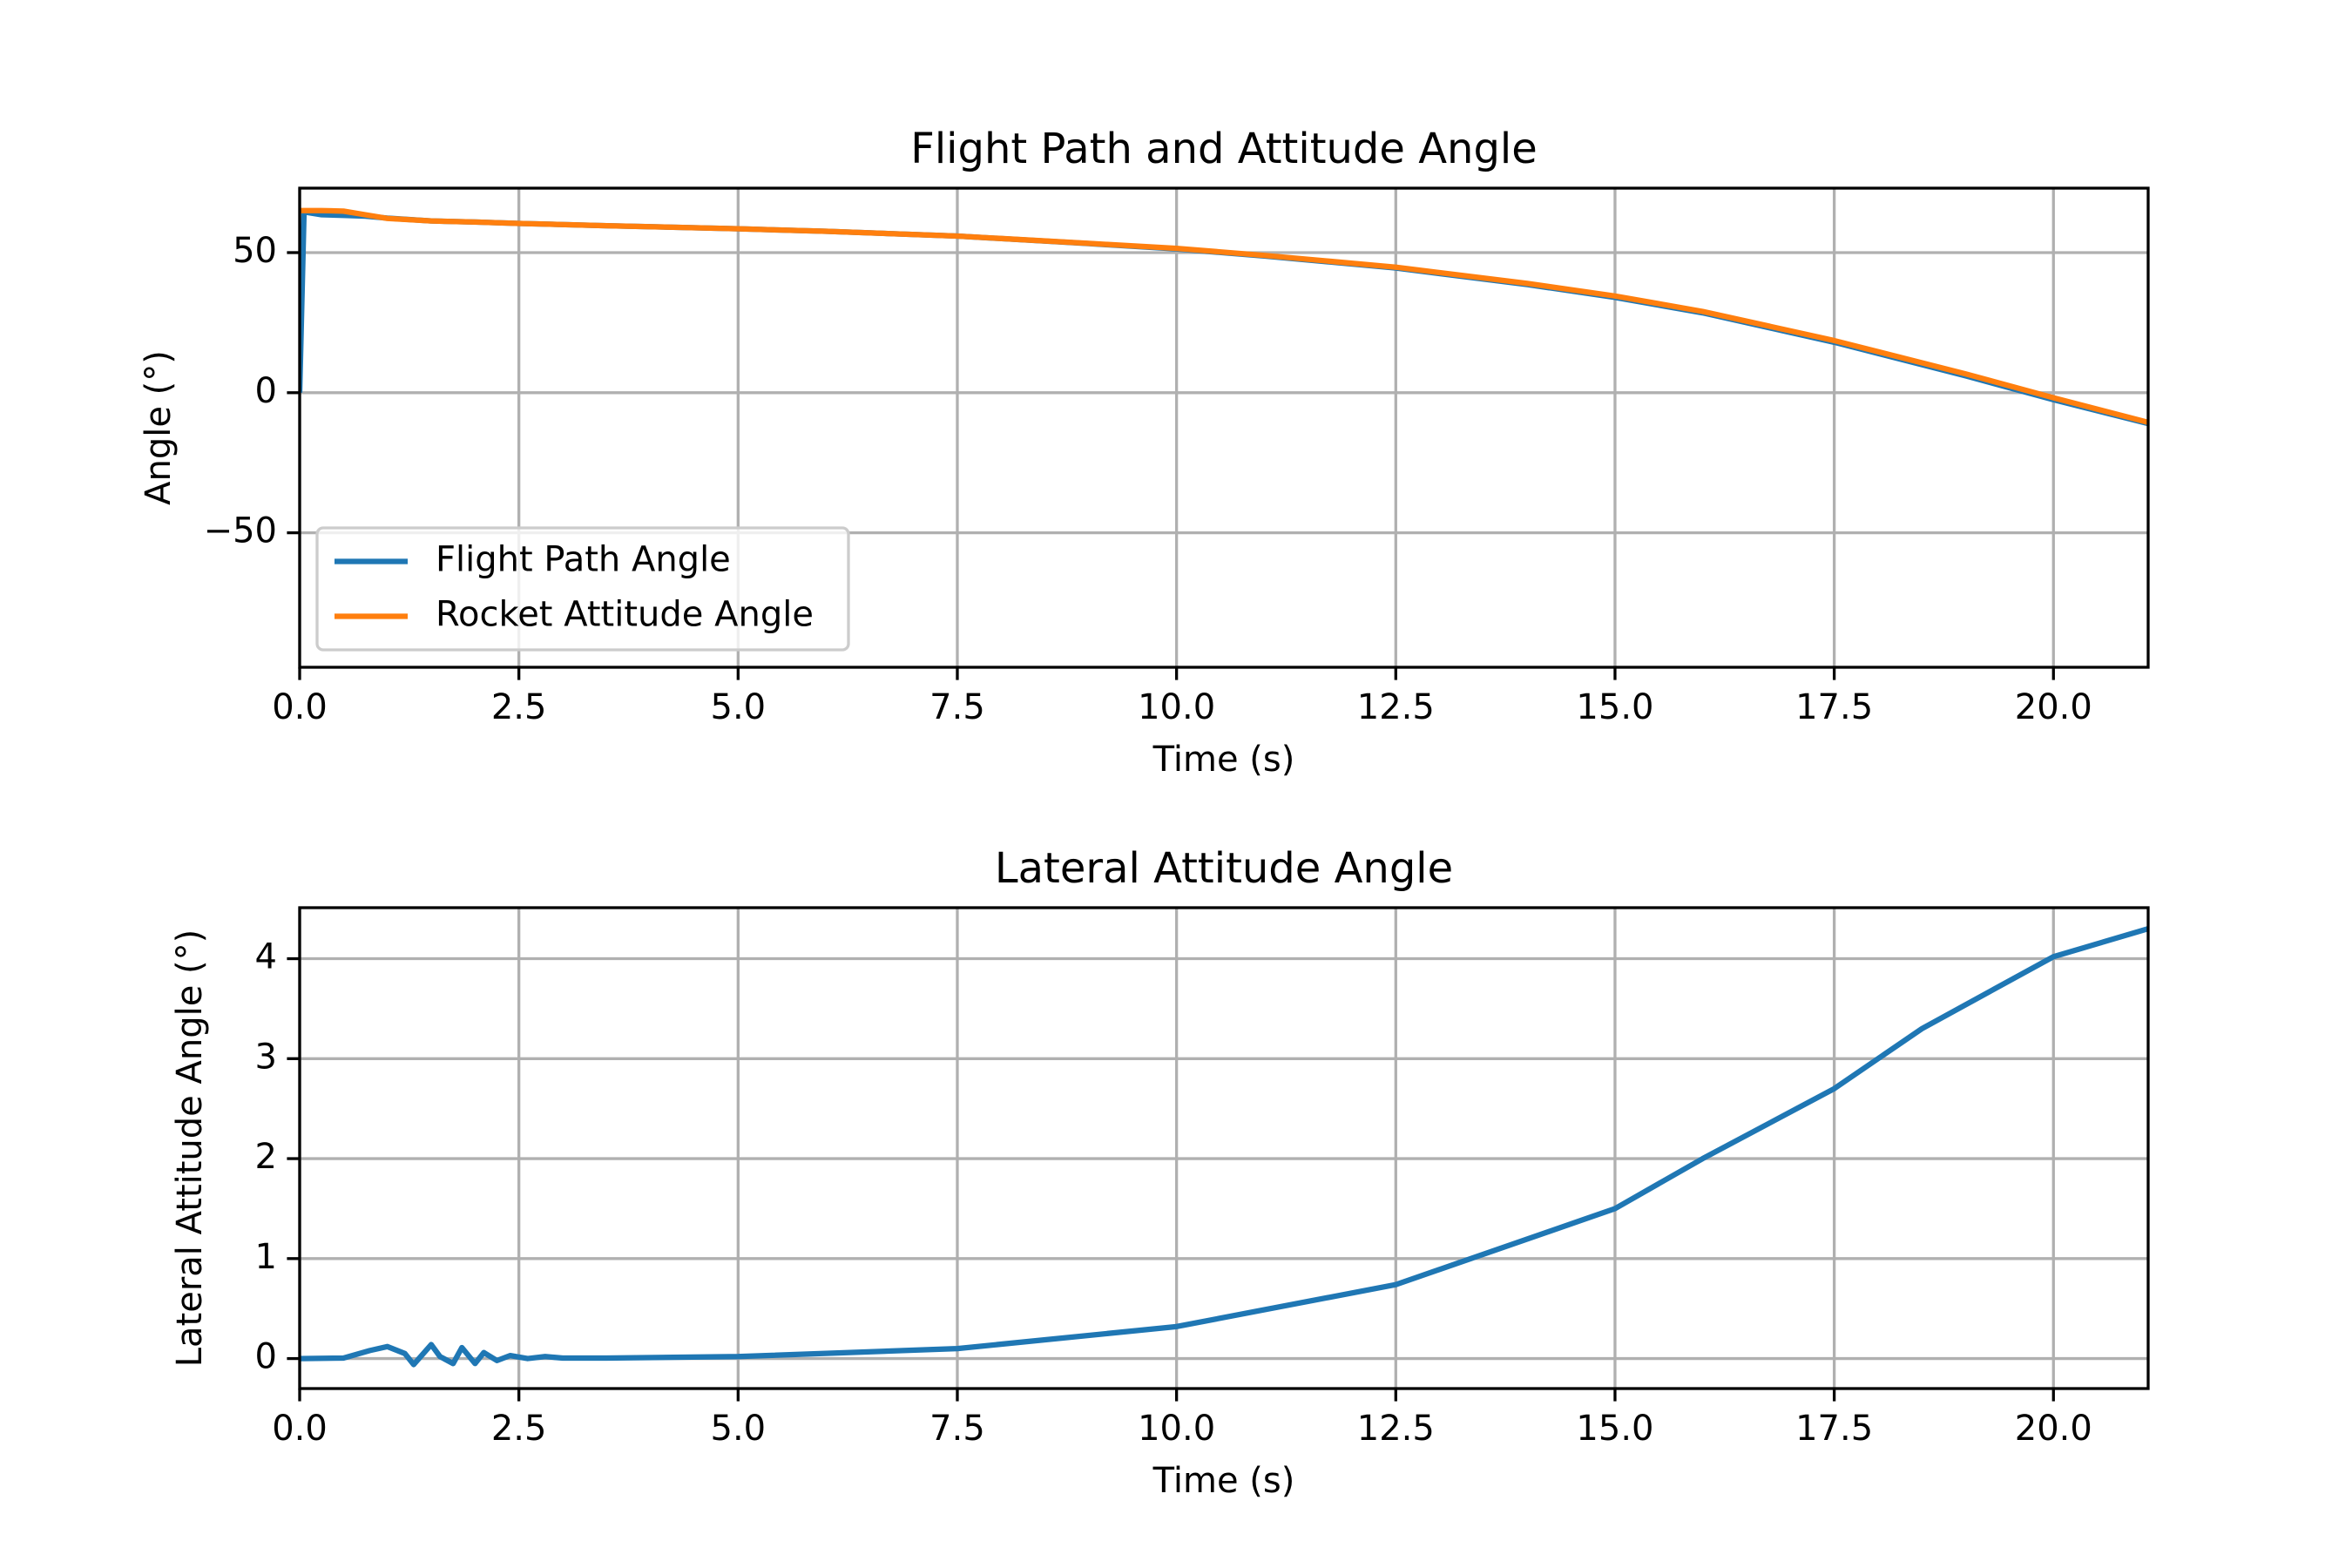 Image resolution: width=2352 pixels, height=1568 pixels. I want to click on series-line, so click(1224, 316).